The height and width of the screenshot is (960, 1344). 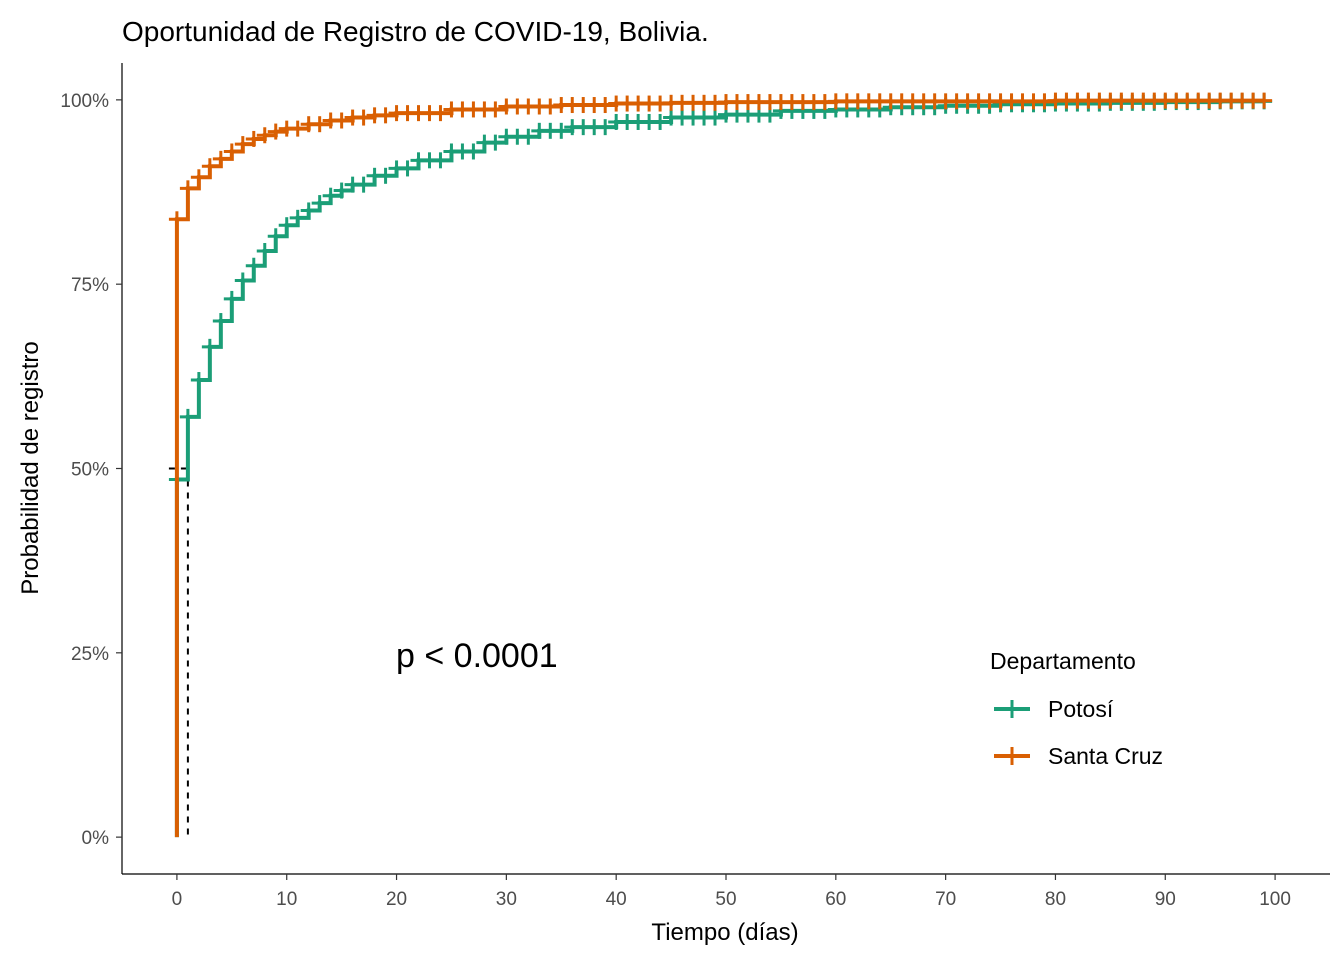 What do you see at coordinates (90, 285) in the screenshot?
I see `y-tick-label: 75%` at bounding box center [90, 285].